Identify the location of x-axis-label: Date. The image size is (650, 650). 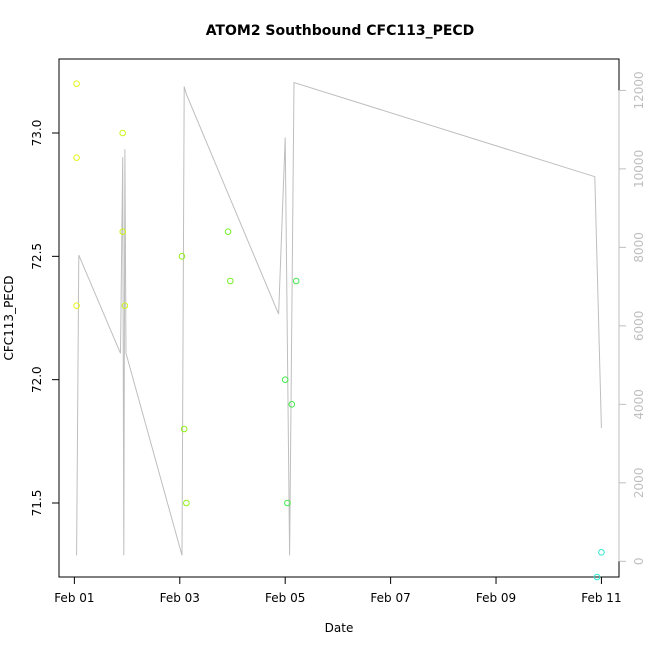
(339, 628).